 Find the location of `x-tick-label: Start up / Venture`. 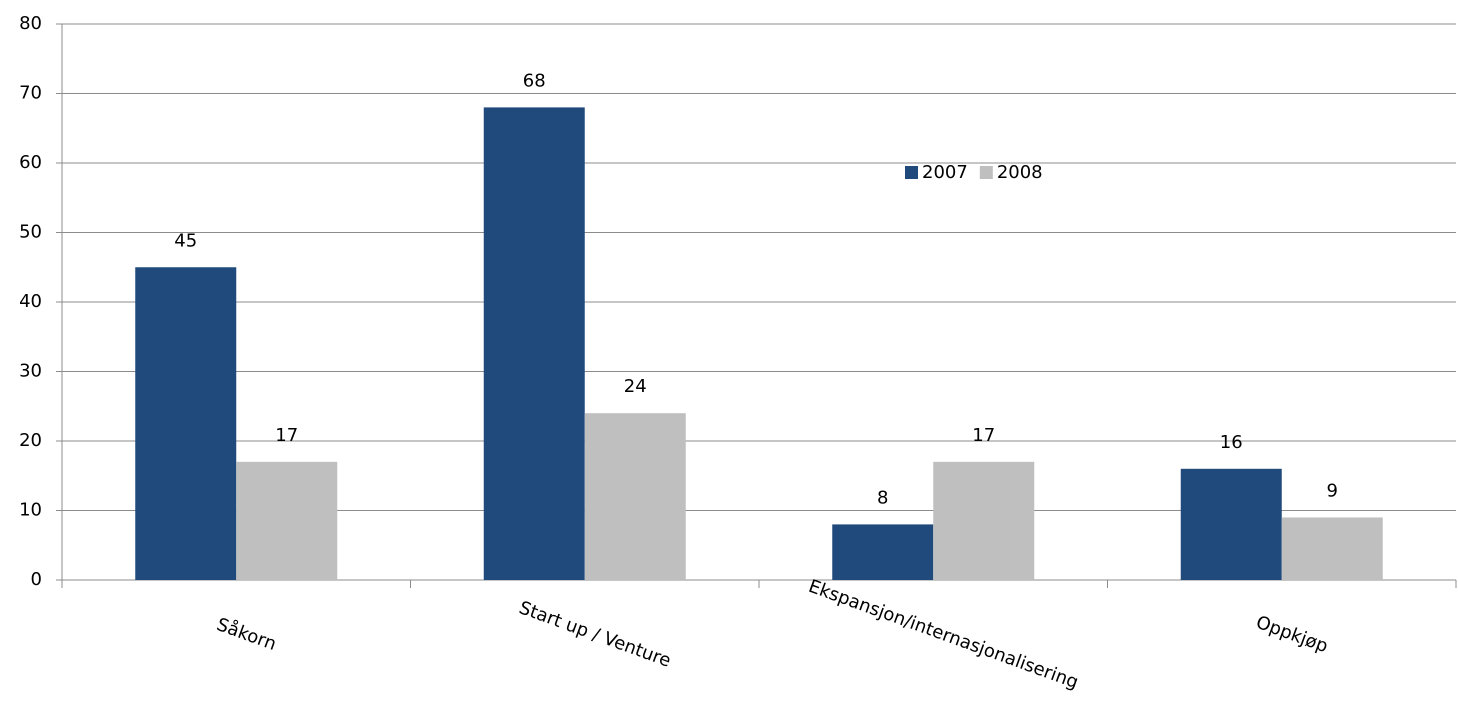

x-tick-label: Start up / Venture is located at coordinates (595, 634).